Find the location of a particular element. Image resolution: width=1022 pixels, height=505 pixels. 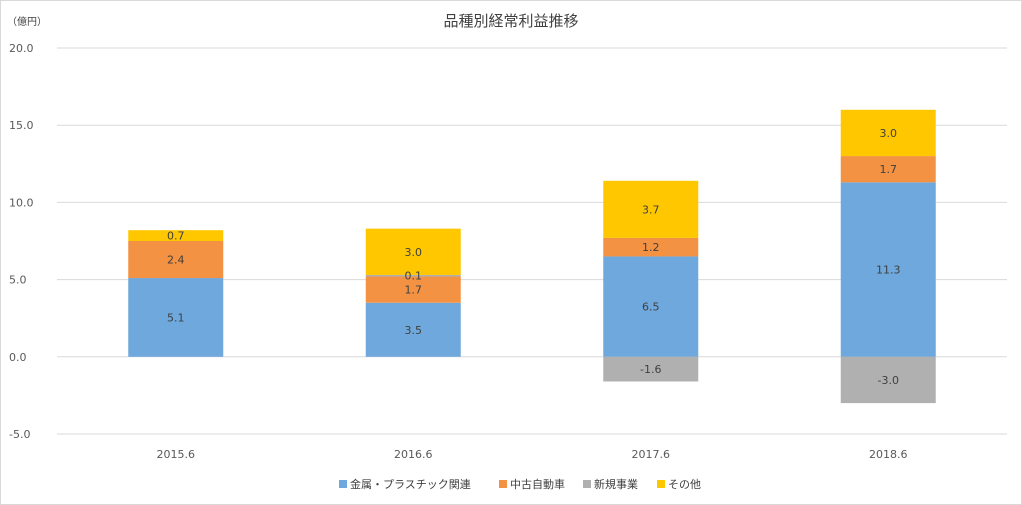

legend-label: 中古自動車 is located at coordinates (537, 484).